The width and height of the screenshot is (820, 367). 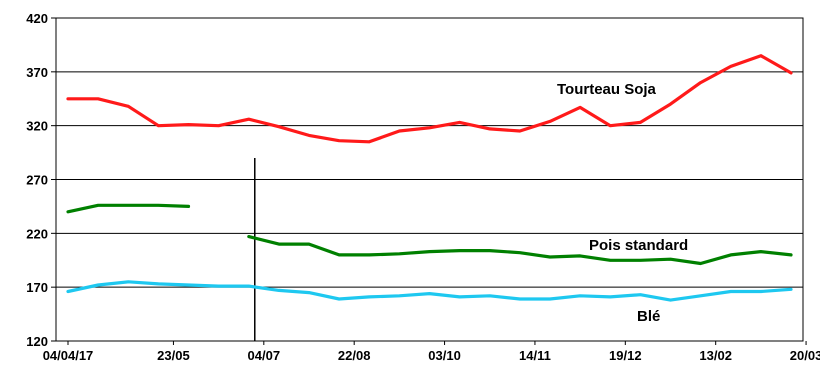 What do you see at coordinates (37, 72) in the screenshot?
I see `y-tick-label: 370` at bounding box center [37, 72].